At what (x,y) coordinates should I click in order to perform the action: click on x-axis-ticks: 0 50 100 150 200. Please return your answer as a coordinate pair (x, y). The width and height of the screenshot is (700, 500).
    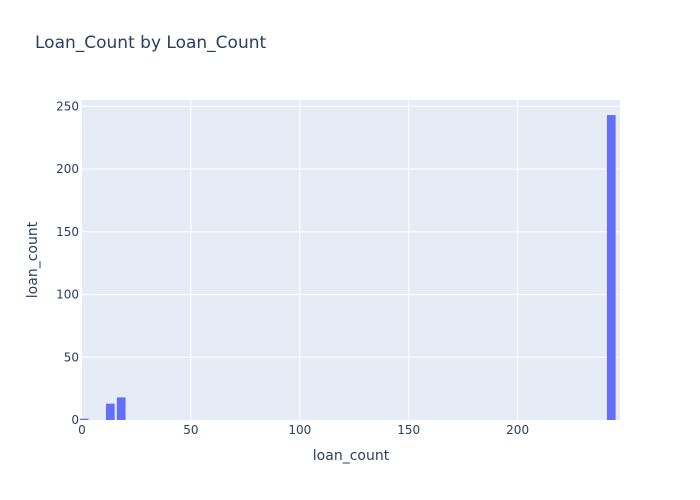
    Looking at the image, I should click on (303, 430).